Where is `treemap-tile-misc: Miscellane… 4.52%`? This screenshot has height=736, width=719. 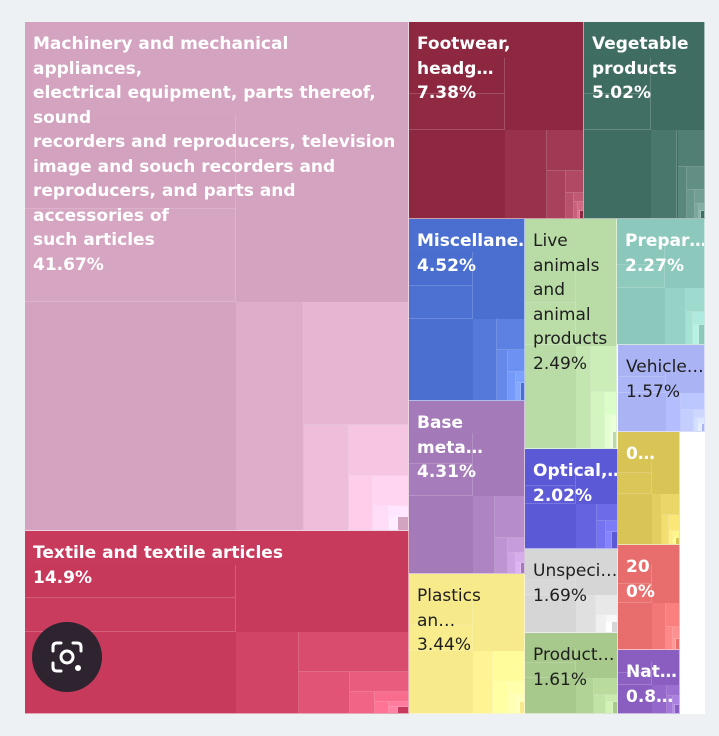 treemap-tile-misc: Miscellane… 4.52% is located at coordinates (467, 310).